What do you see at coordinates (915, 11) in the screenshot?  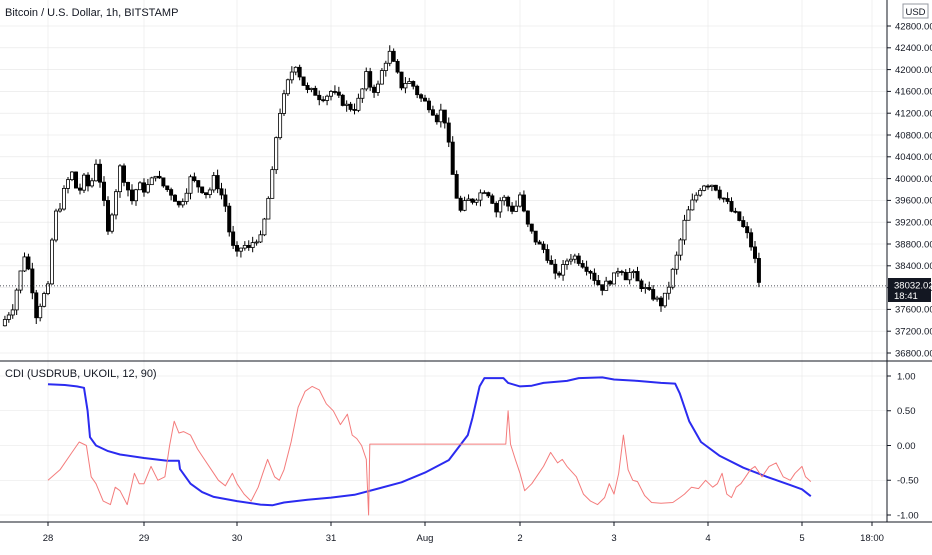 I see `currency-badge: USD` at bounding box center [915, 11].